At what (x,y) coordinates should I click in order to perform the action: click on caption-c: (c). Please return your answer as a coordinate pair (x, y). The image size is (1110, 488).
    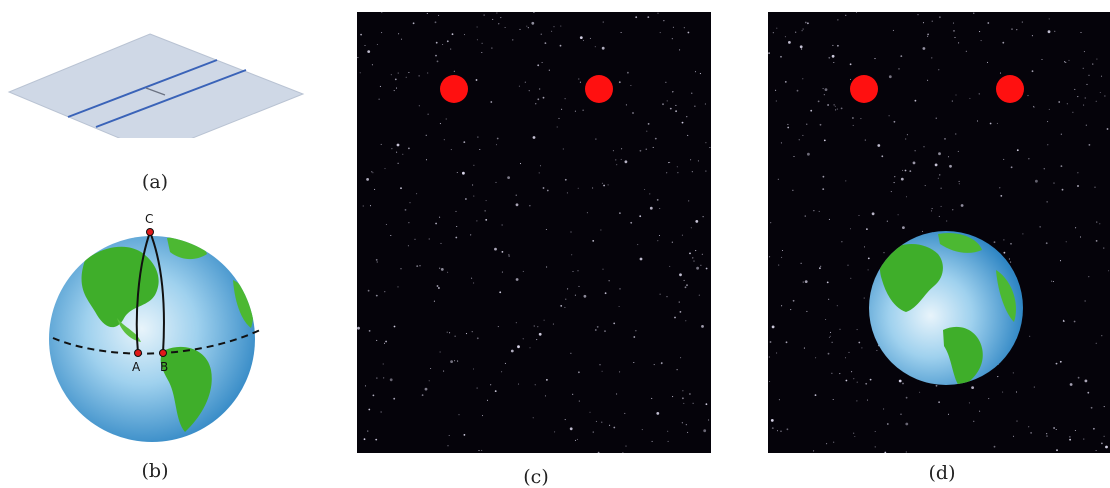
    Looking at the image, I should click on (536, 477).